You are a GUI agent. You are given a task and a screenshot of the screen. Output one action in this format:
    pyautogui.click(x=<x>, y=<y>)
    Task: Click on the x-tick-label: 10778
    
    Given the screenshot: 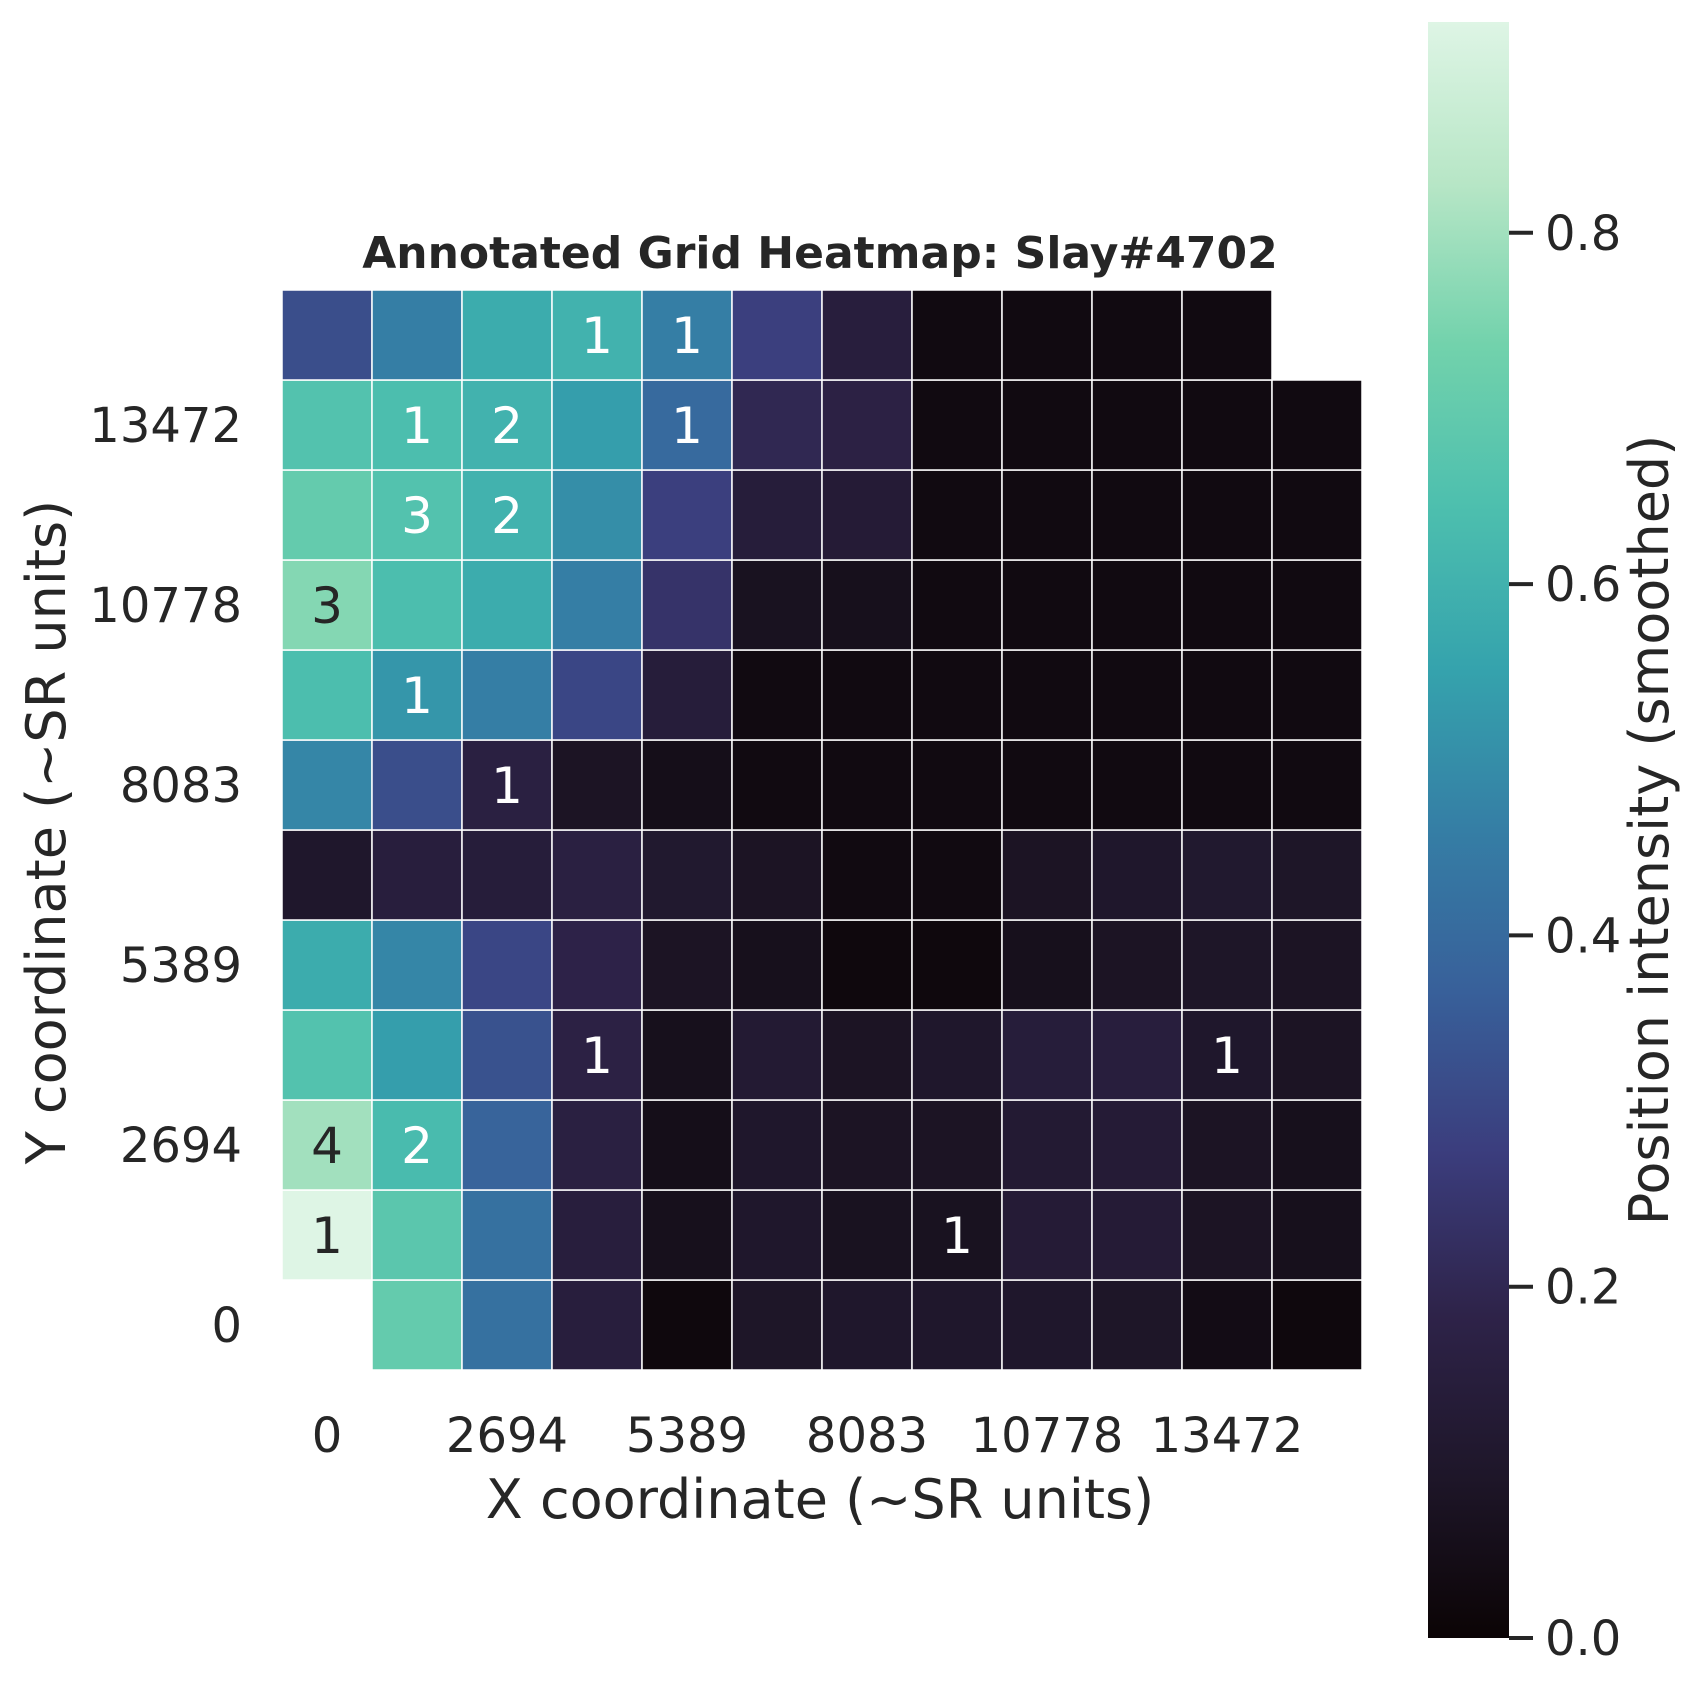 What is the action you would take?
    pyautogui.click(x=1047, y=1436)
    